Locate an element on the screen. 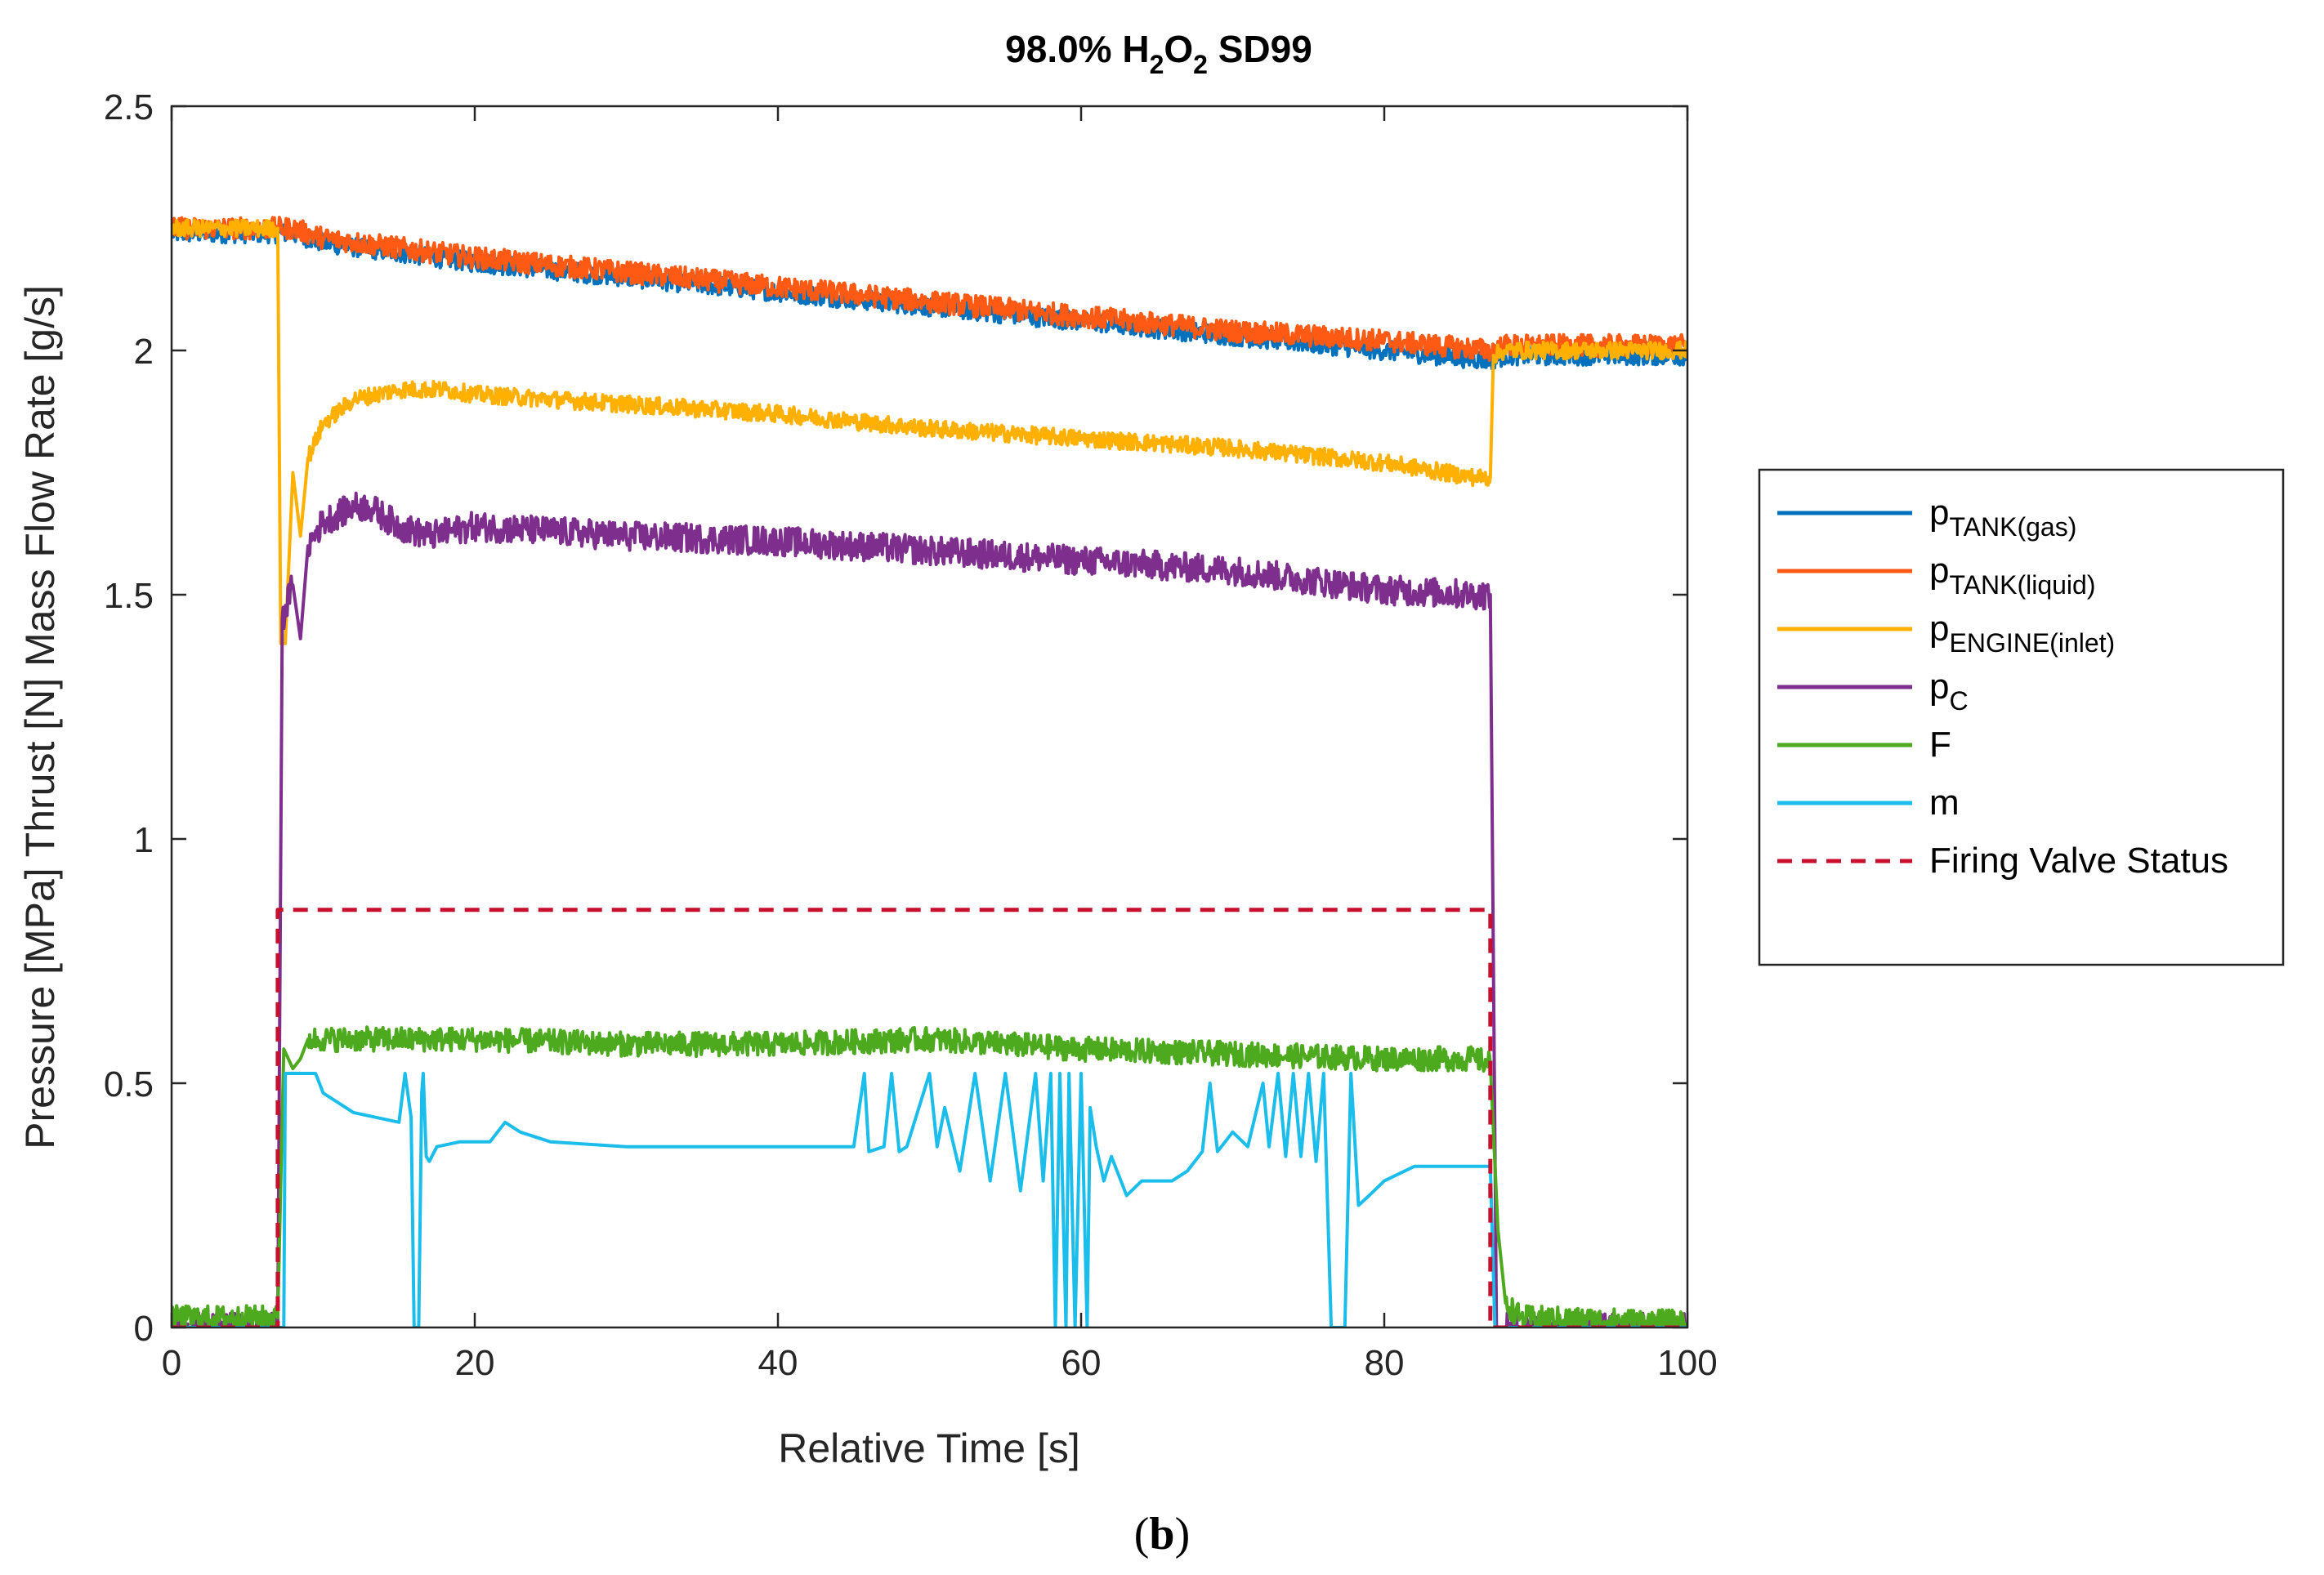 The height and width of the screenshot is (1575, 2324). legend-label-p_c: pC is located at coordinates (1949, 691).